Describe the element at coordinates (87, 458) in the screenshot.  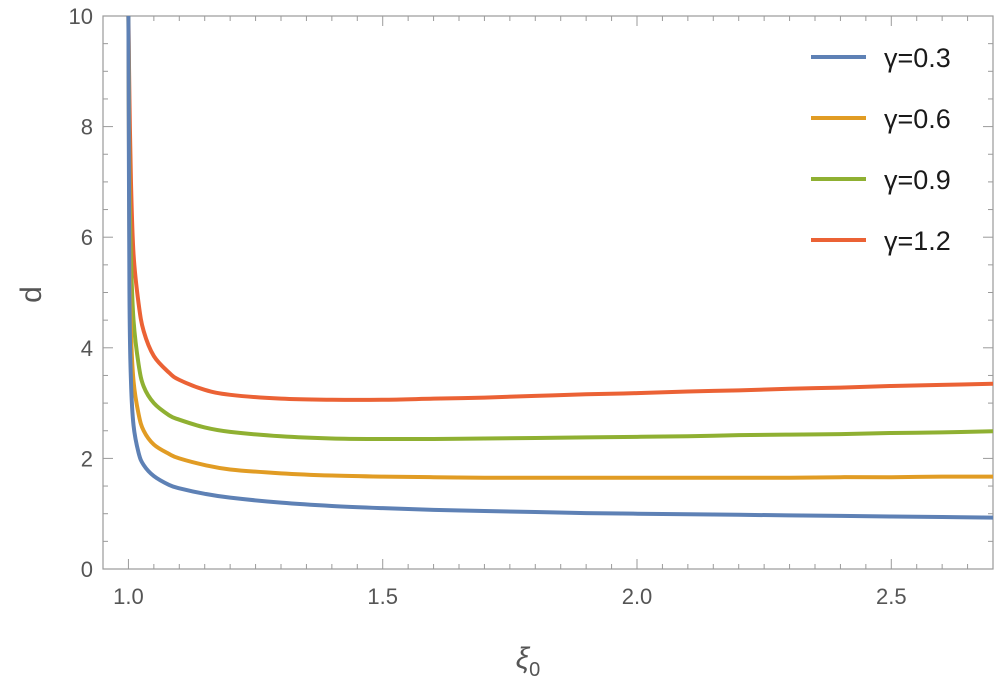
I see `y-tick-label: 2` at that location.